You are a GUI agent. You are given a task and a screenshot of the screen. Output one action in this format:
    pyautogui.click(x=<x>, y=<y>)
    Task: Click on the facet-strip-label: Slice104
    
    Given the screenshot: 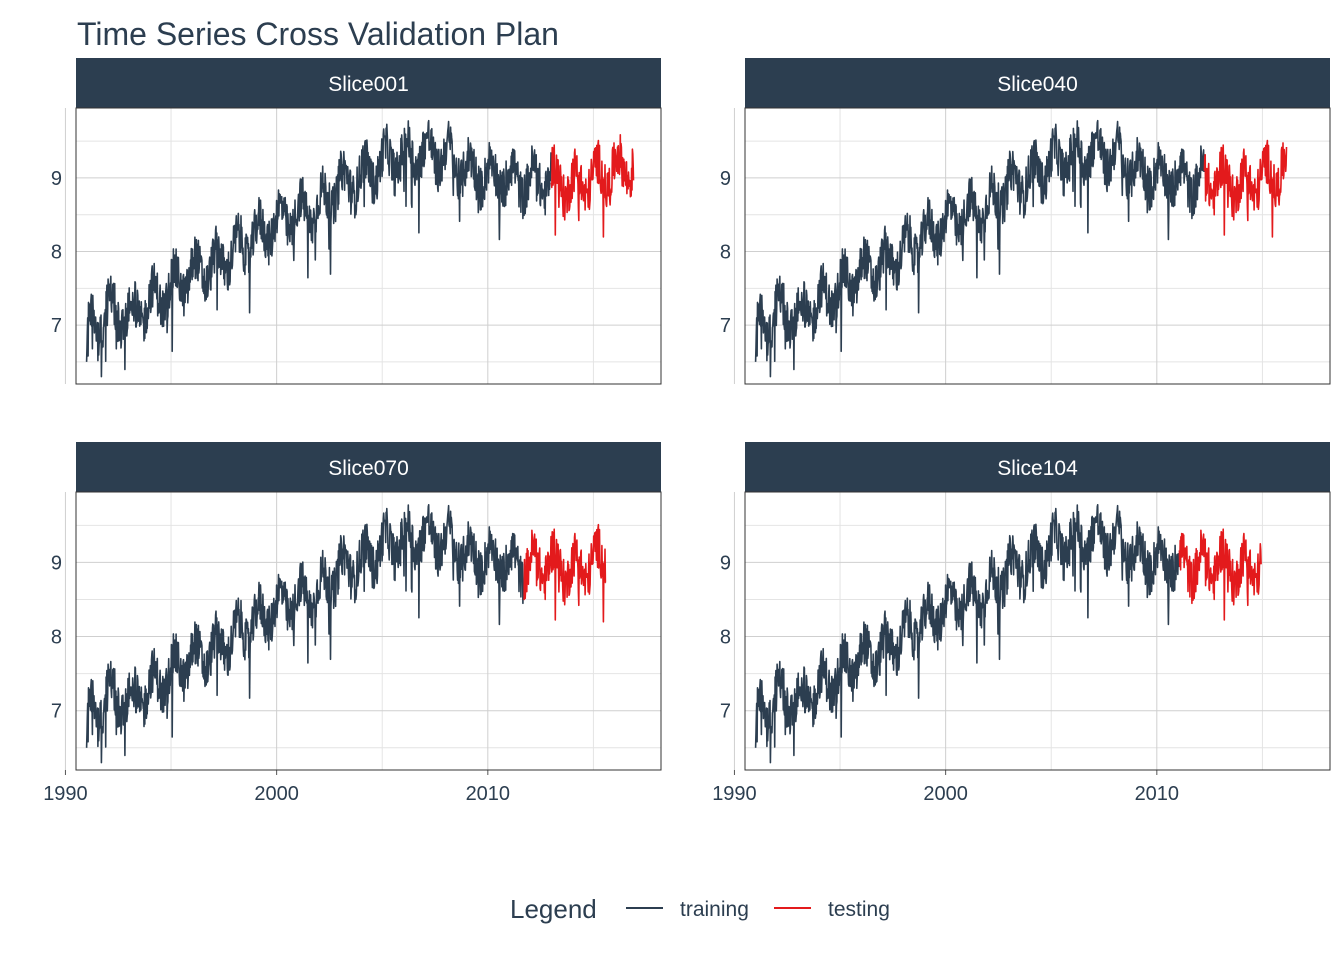 What is the action you would take?
    pyautogui.click(x=1037, y=468)
    